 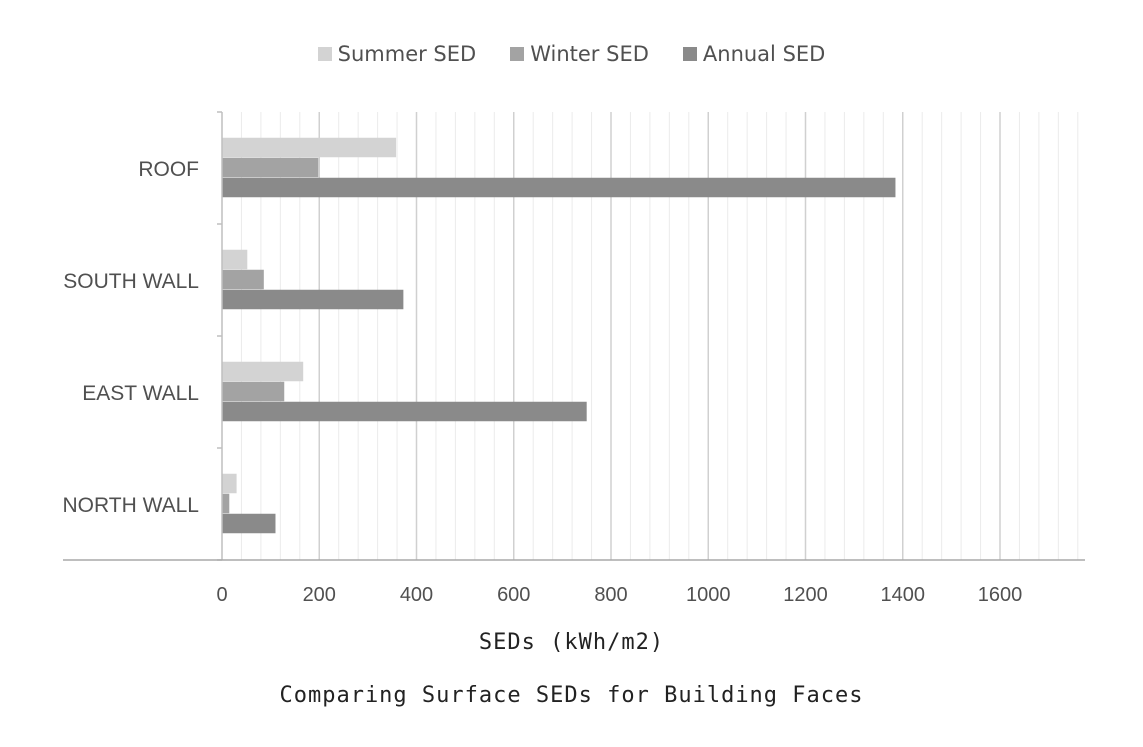 What do you see at coordinates (589, 54) in the screenshot?
I see `legend-label-winter: Winter SED` at bounding box center [589, 54].